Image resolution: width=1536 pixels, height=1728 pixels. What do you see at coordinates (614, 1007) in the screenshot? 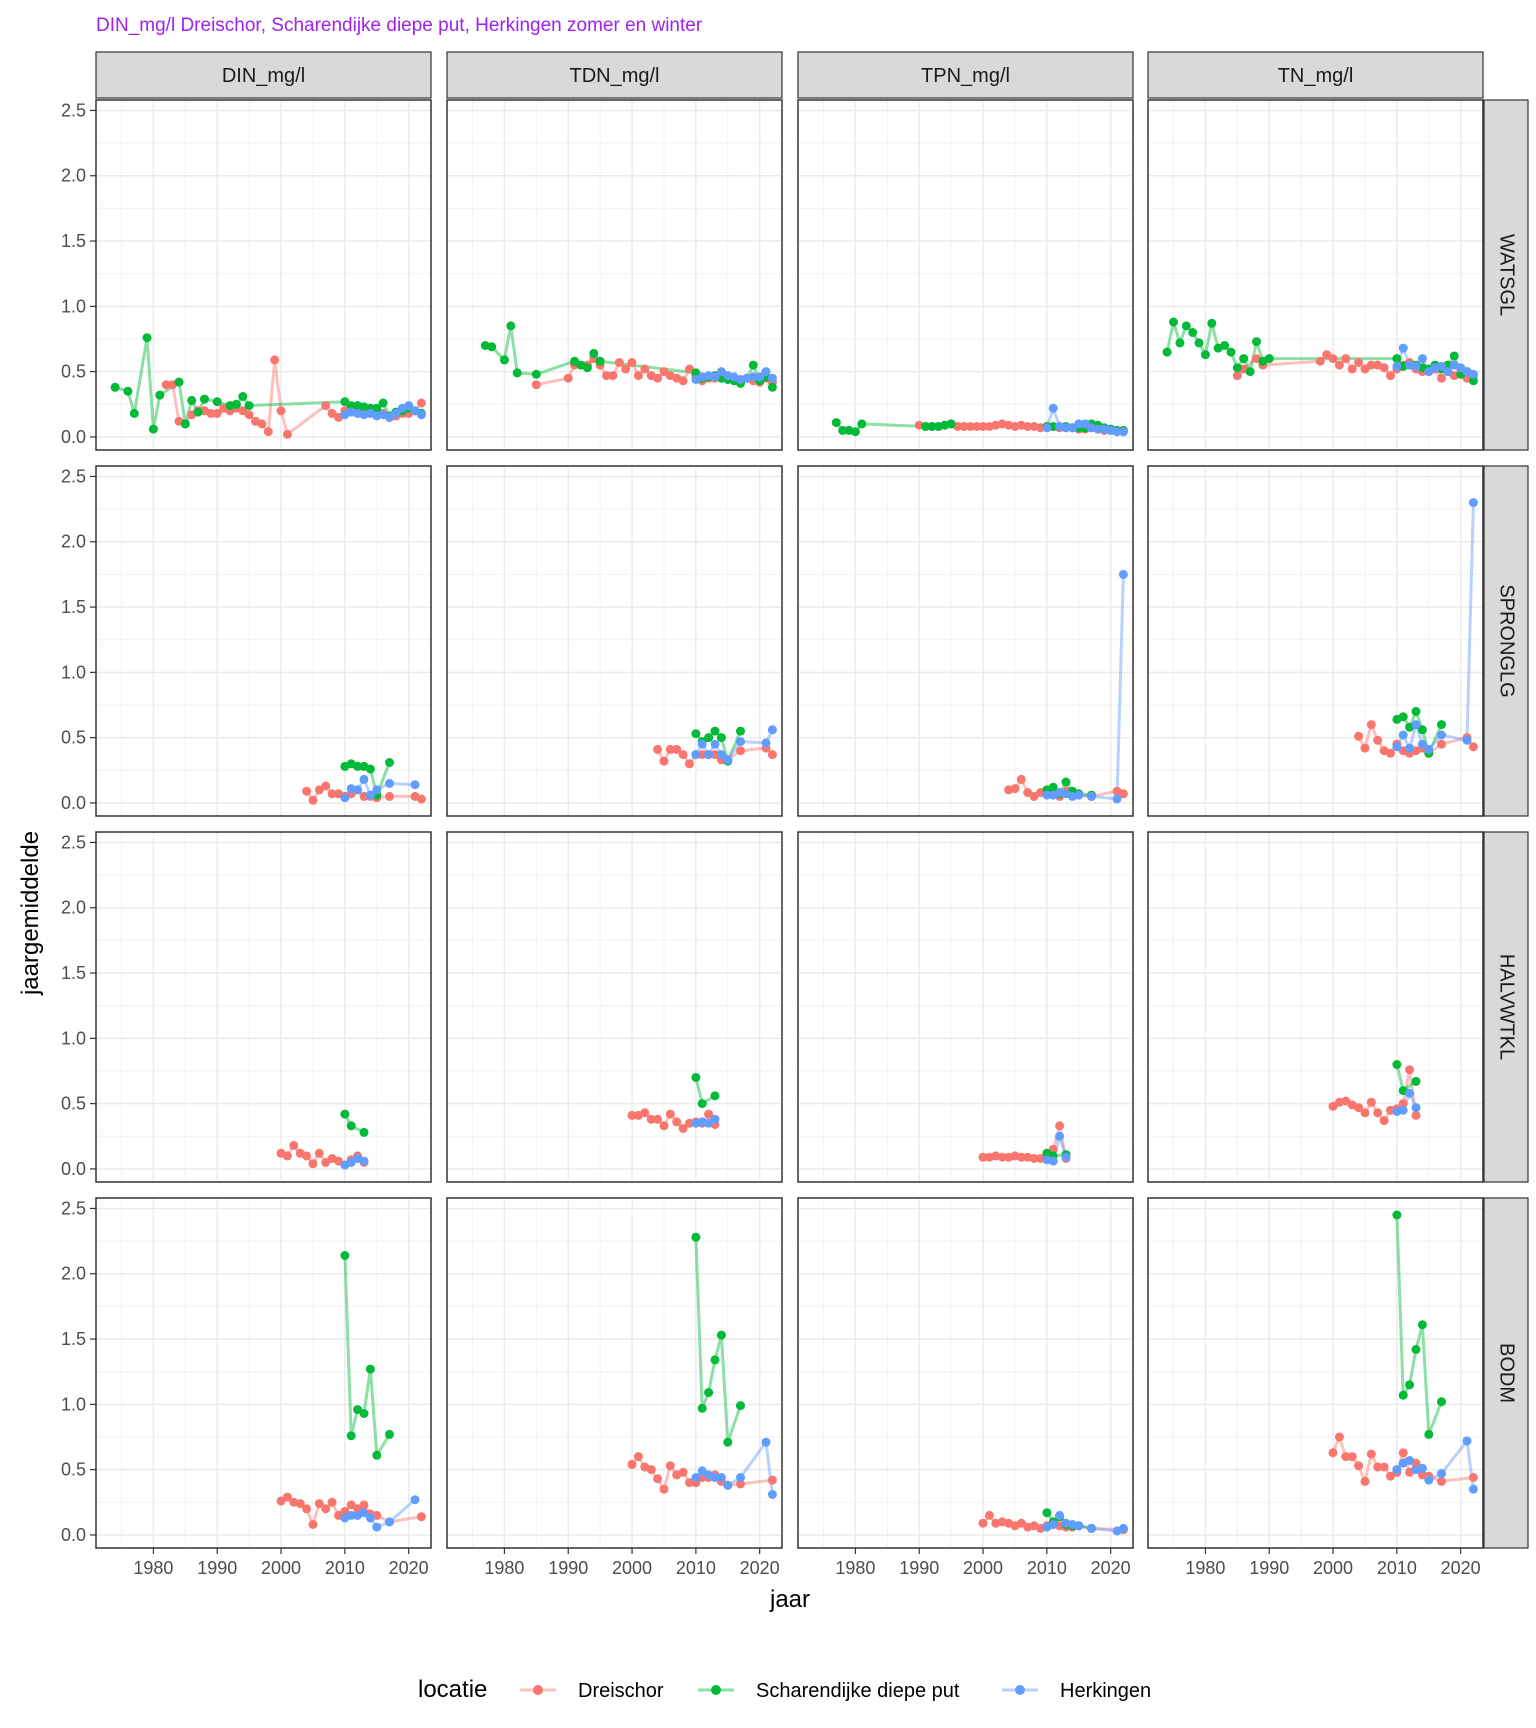
I see `panel-halvwtkl-tdn-mg-l` at bounding box center [614, 1007].